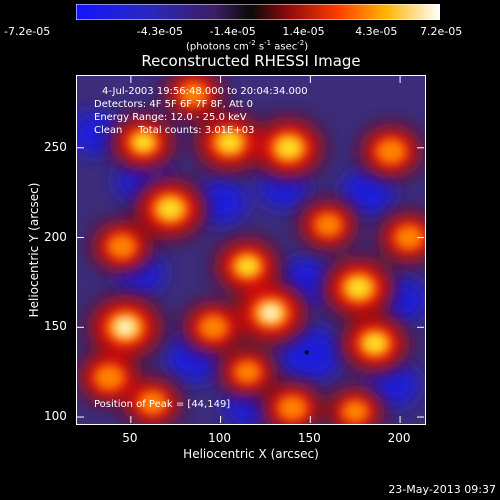  What do you see at coordinates (441, 31) in the screenshot?
I see `colorbar-tick-label: 7.2e-05` at bounding box center [441, 31].